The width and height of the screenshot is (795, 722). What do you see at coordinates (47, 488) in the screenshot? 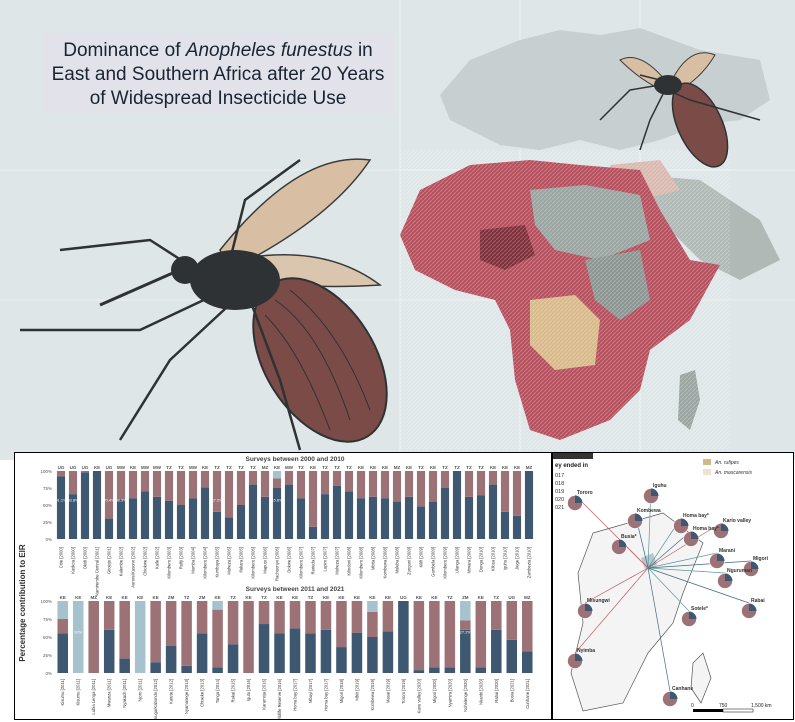
I see `y-tick-label: 75%` at bounding box center [47, 488].